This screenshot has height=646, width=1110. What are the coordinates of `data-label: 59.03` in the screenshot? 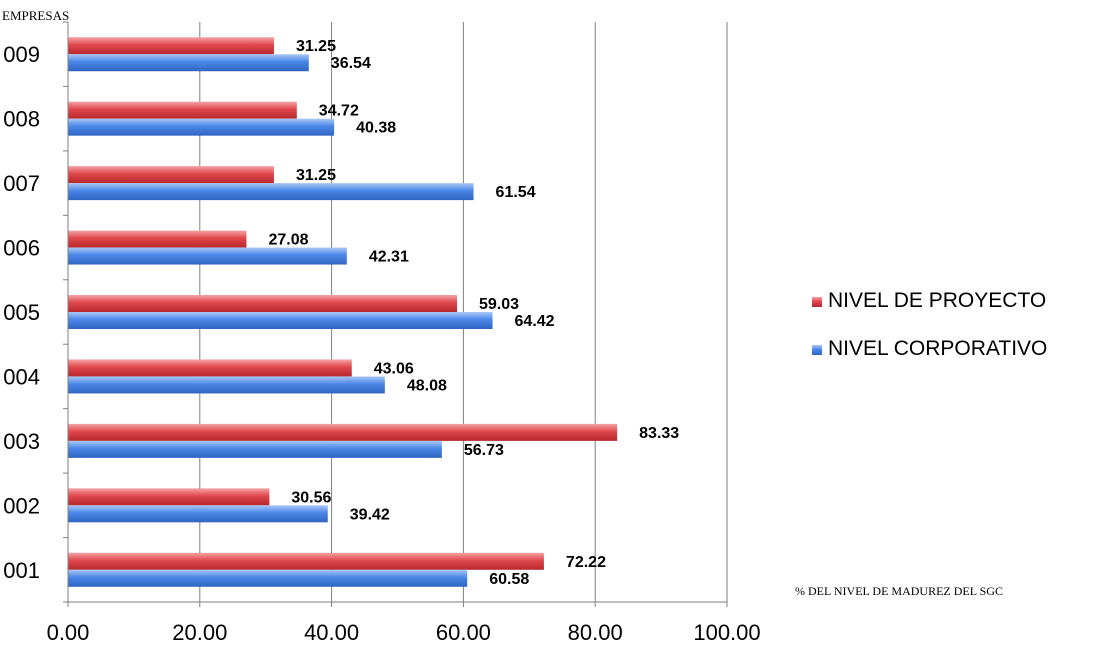 It's located at (499, 304).